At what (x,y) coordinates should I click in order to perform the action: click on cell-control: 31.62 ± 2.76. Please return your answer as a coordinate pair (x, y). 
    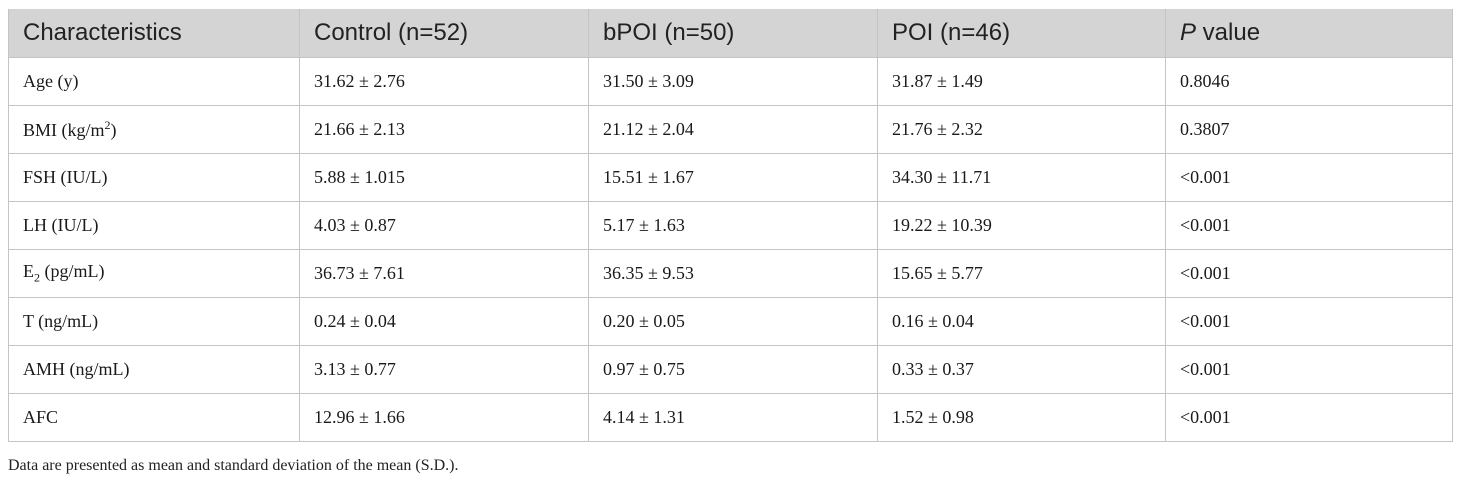
    Looking at the image, I should click on (444, 81).